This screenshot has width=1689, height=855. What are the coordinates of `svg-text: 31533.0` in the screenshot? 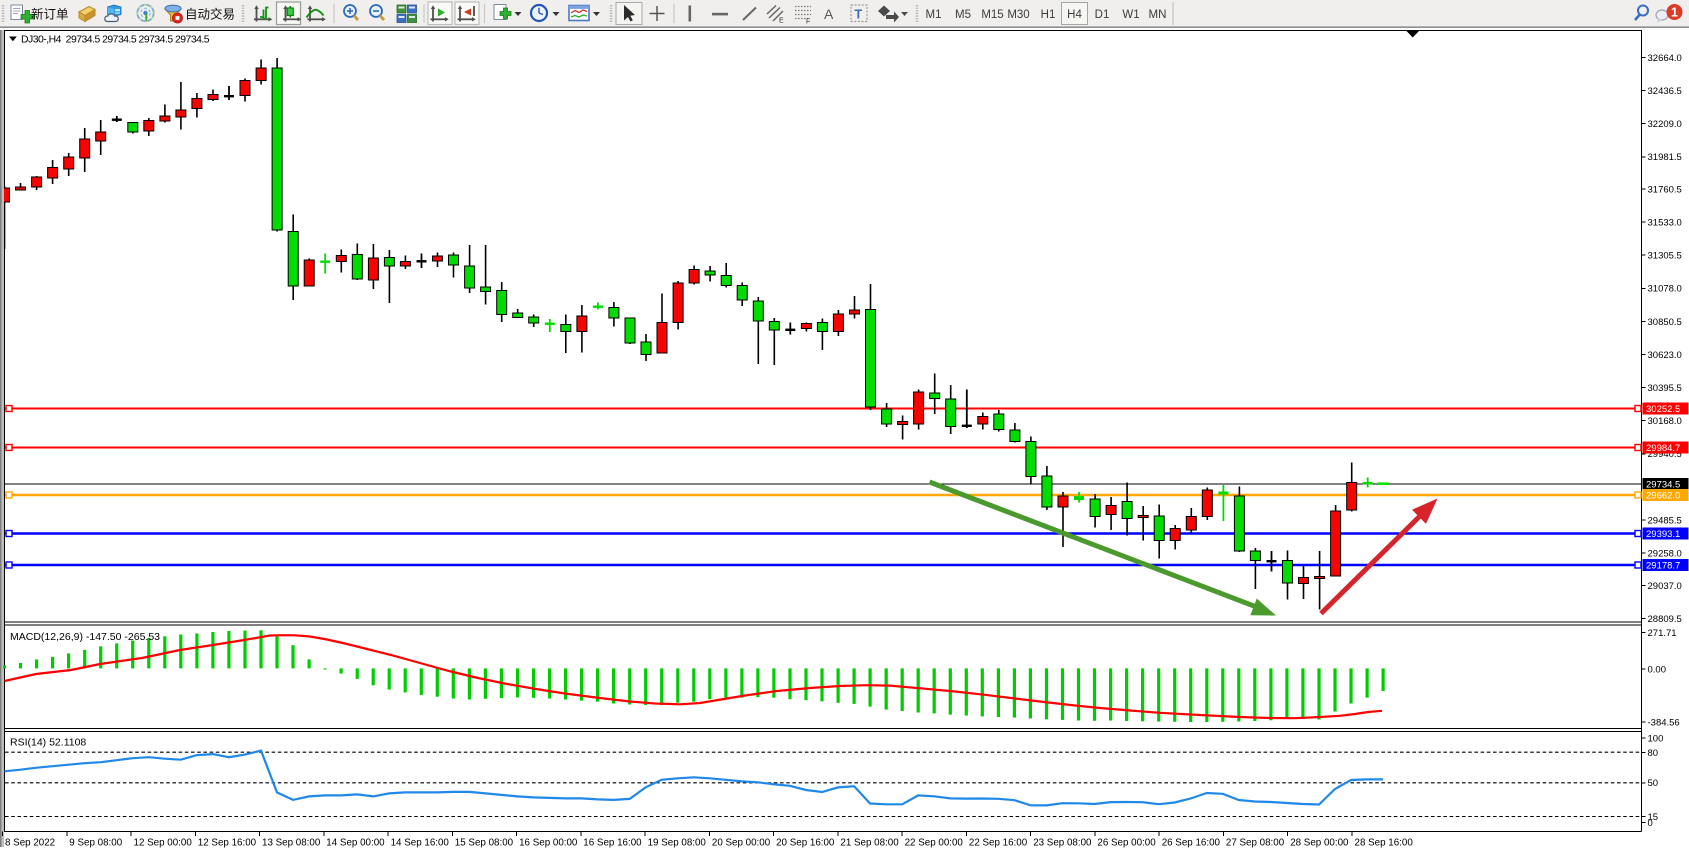 It's located at (1665, 223).